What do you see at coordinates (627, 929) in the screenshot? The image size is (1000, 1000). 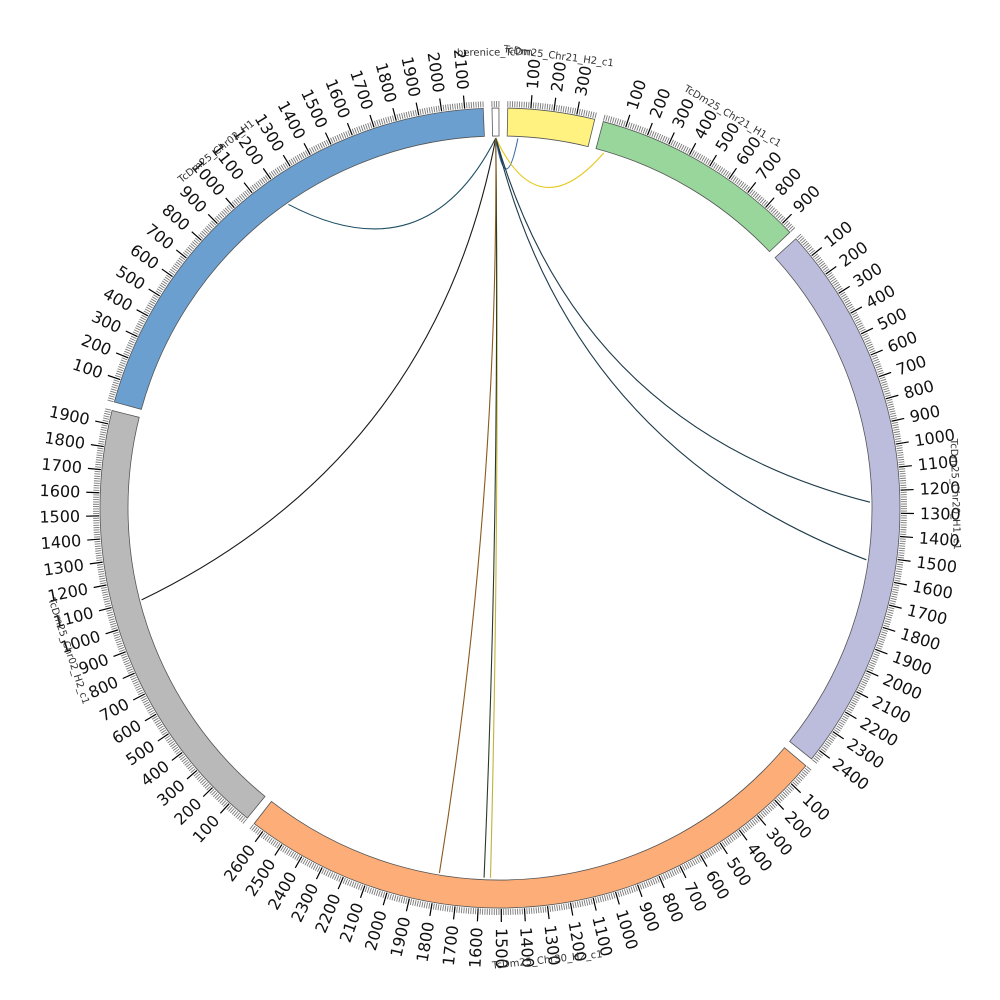 I see `tick-label: 1000` at bounding box center [627, 929].